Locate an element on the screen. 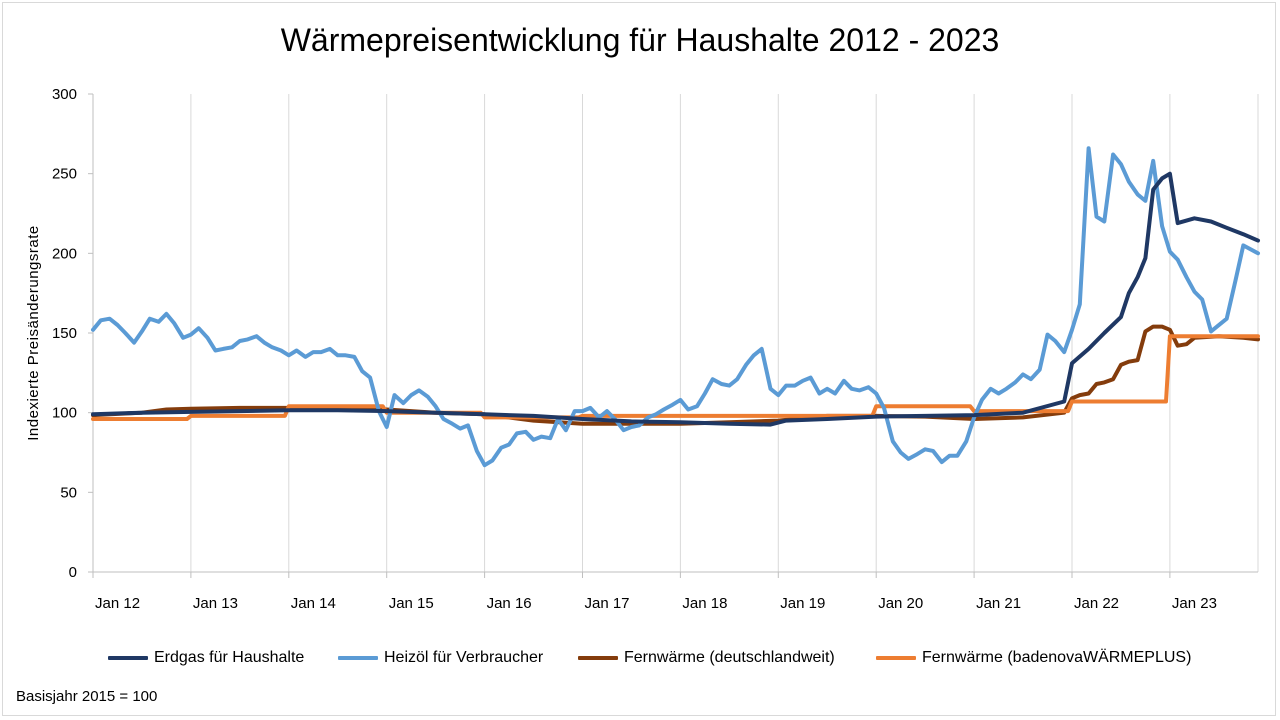  legend-item: Fernwärme (badenovaWÄRMEPLUS) is located at coordinates (1033, 658).